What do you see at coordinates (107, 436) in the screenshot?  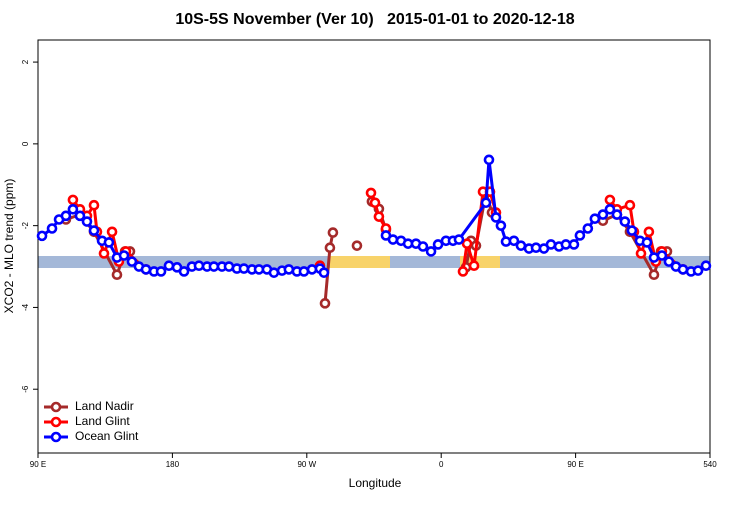 I see `legend-label: Ocean Glint` at bounding box center [107, 436].